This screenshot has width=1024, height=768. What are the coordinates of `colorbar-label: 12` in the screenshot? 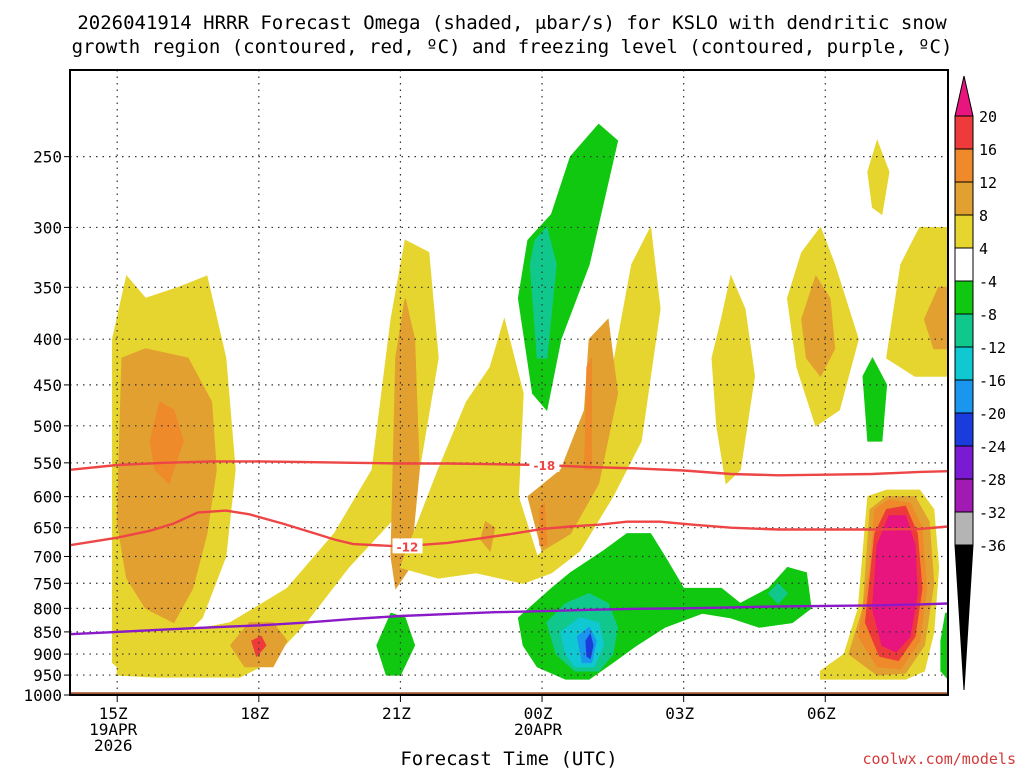 It's located at (988, 183).